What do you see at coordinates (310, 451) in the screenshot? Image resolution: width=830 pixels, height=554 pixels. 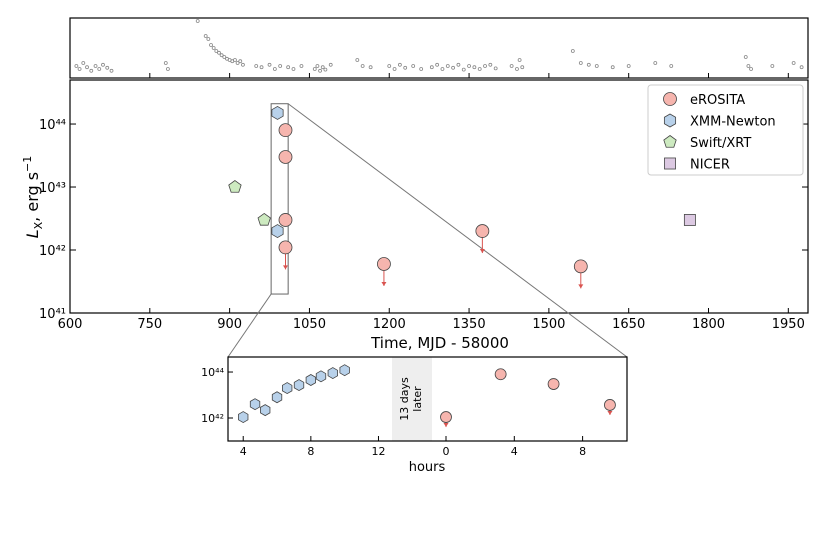 I see `inset-x-tick-label: 8` at bounding box center [310, 451].